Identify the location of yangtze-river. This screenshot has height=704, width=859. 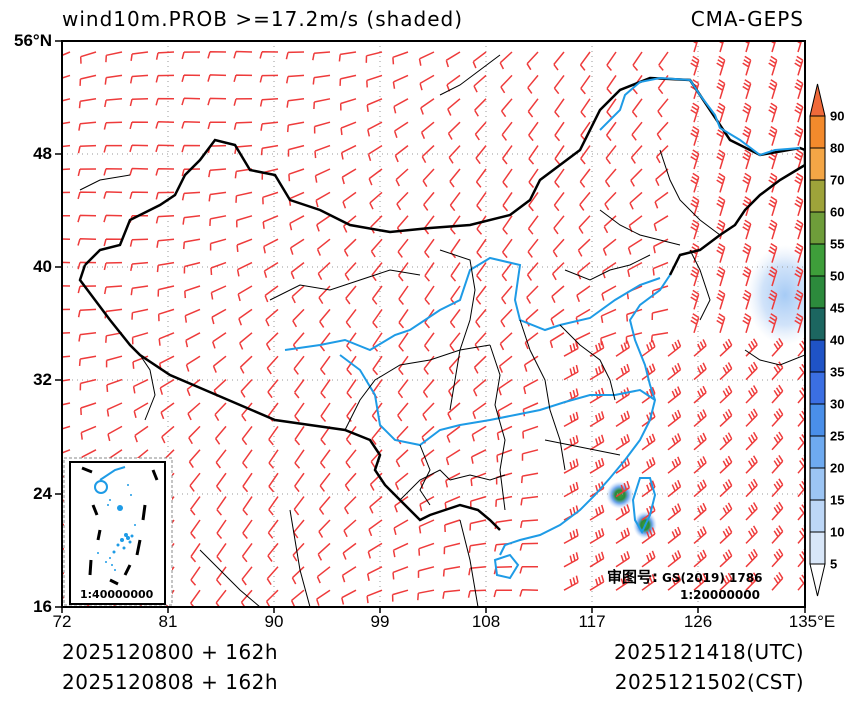
(497, 400).